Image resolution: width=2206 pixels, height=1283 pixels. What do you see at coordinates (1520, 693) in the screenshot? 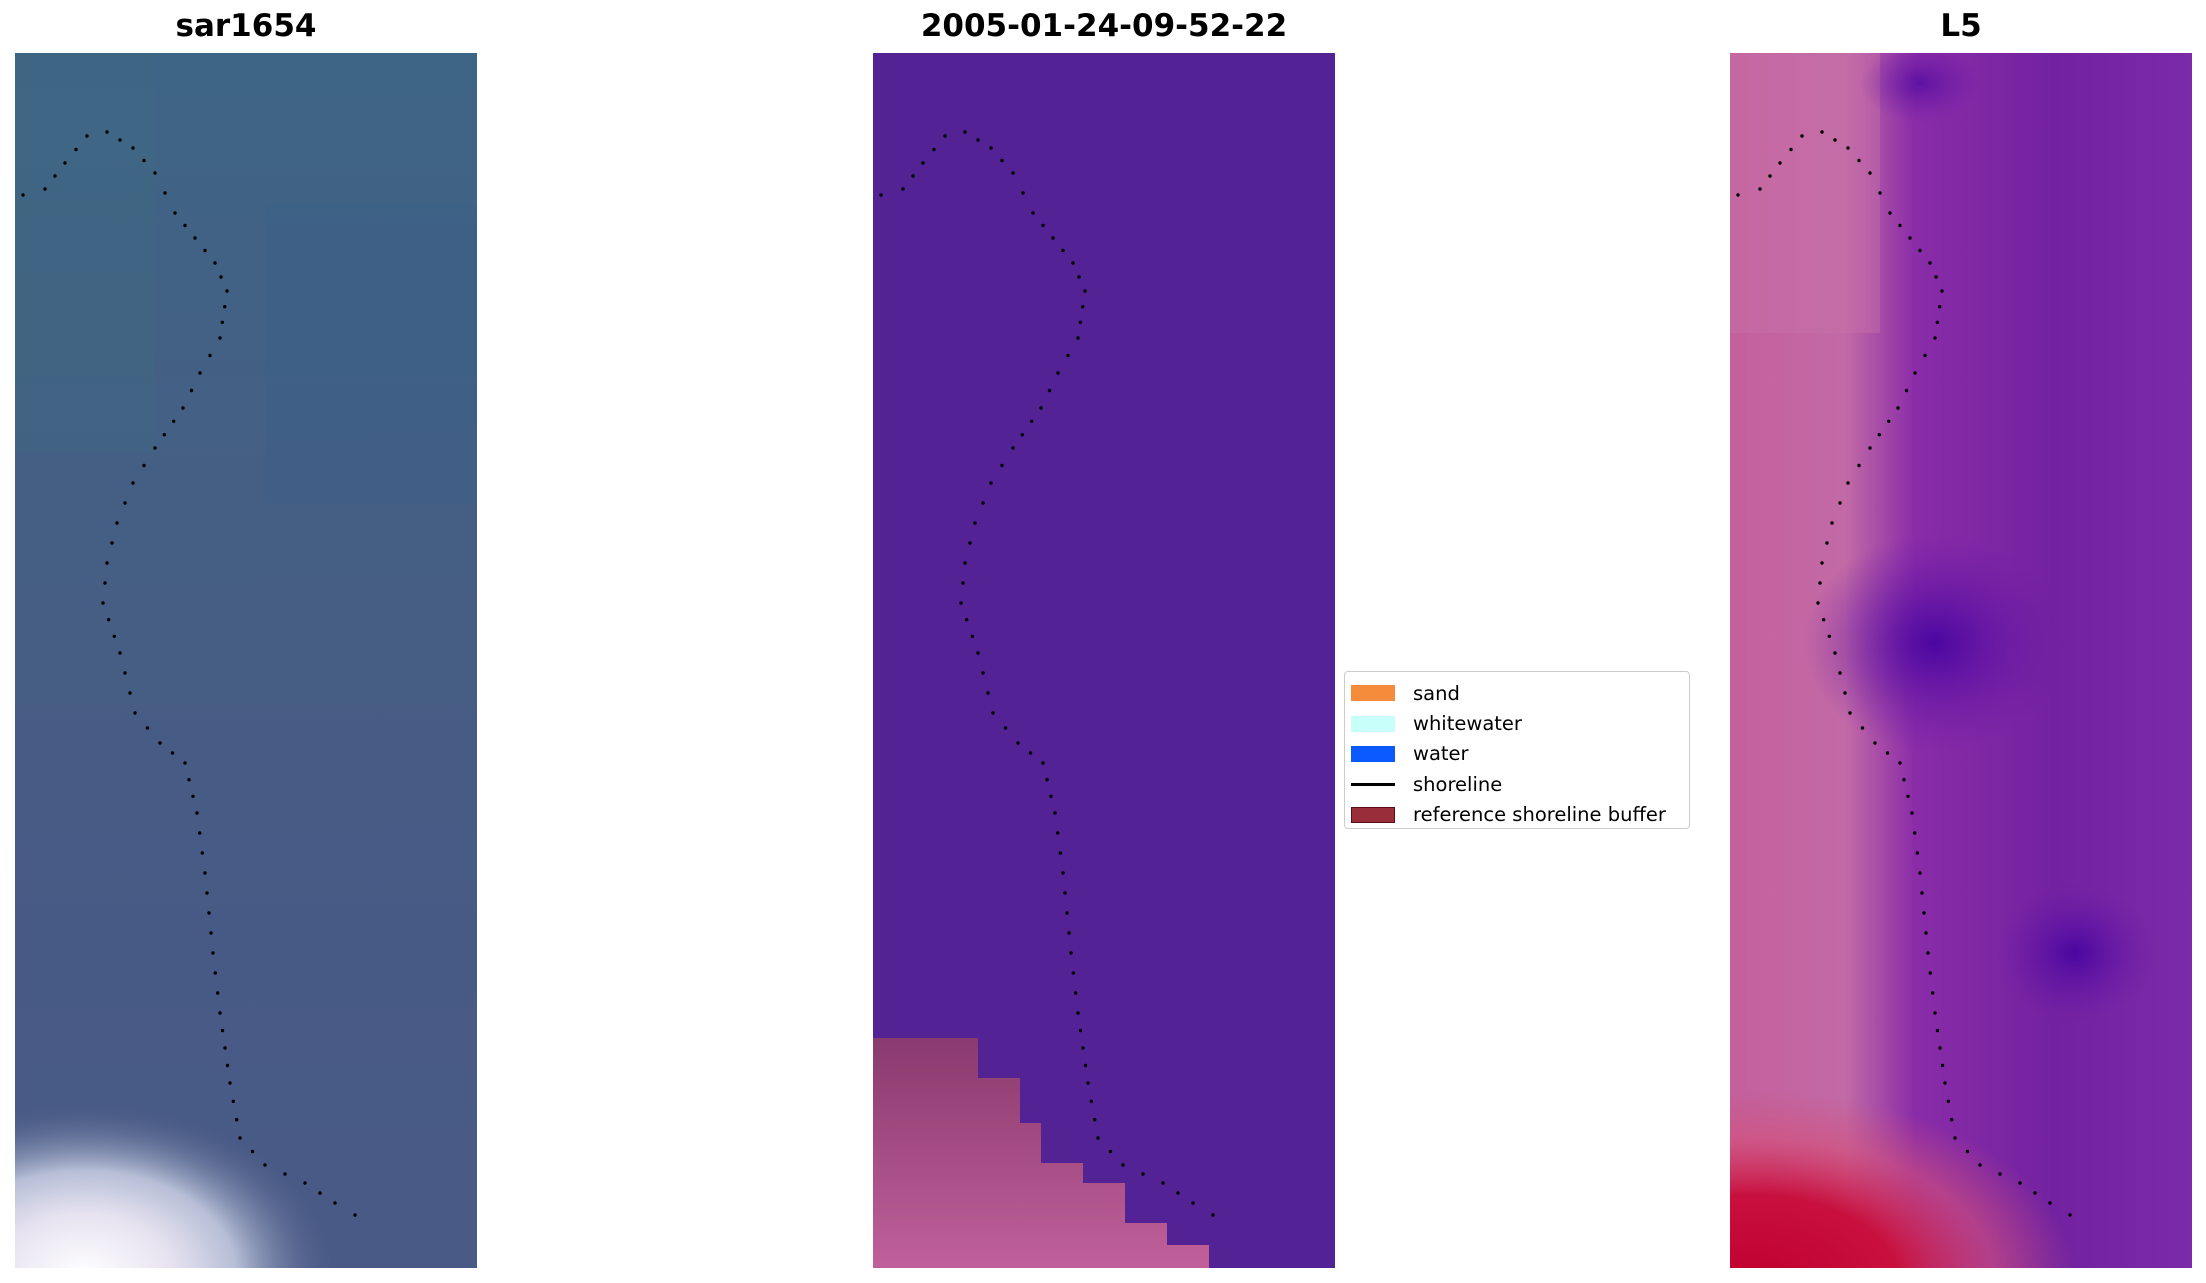
I see `legend-item-sand: sand` at bounding box center [1520, 693].